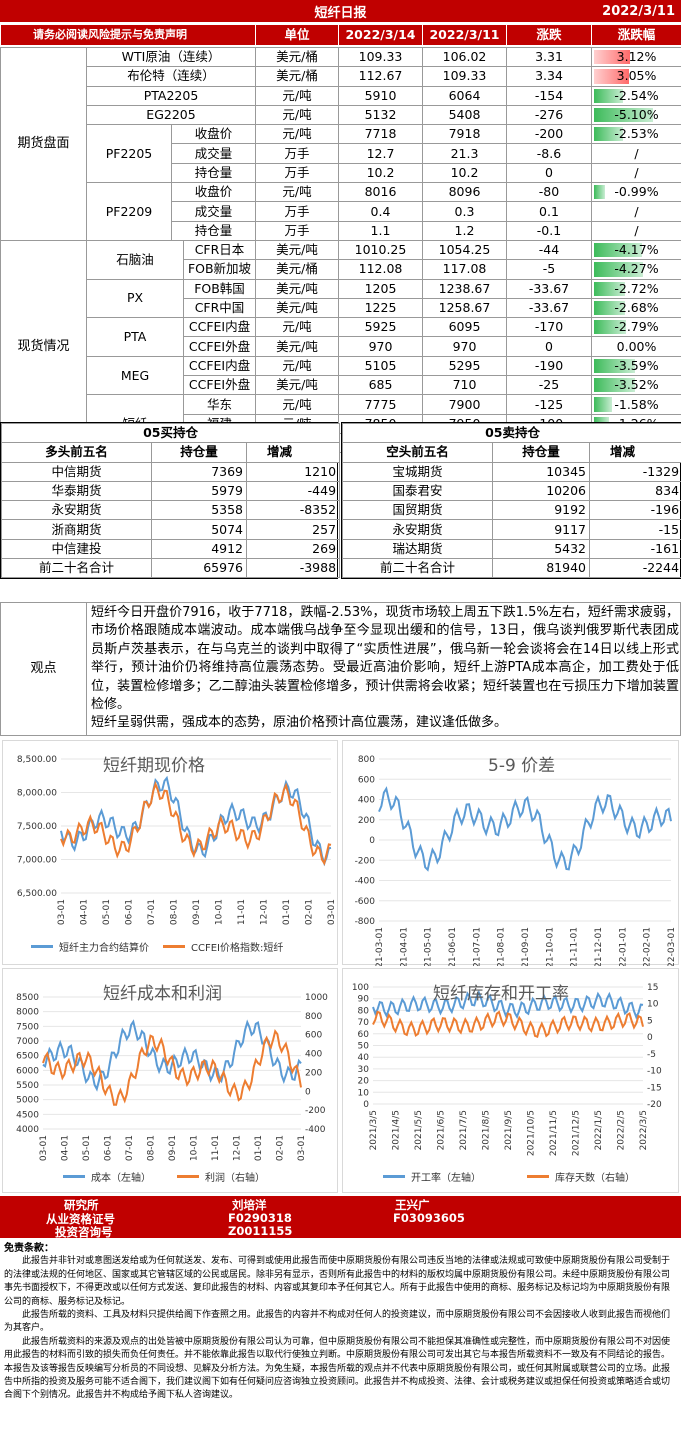 The image size is (681, 1446). Describe the element at coordinates (366, 1105) in the screenshot. I see `y-tick-label: 0` at that location.